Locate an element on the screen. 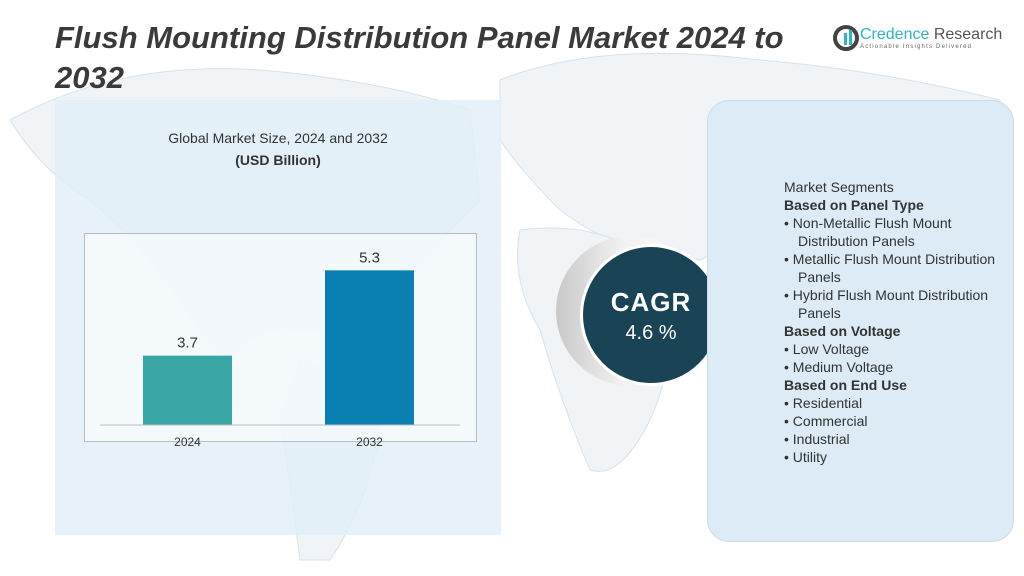 The width and height of the screenshot is (1024, 576). logo-name: Credence is located at coordinates (895, 34).